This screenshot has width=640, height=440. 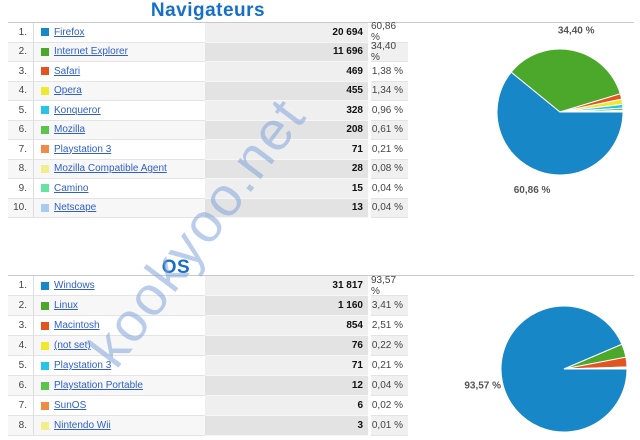 What do you see at coordinates (389, 32) in the screenshot?
I see `percent-cell: 60,86 %` at bounding box center [389, 32].